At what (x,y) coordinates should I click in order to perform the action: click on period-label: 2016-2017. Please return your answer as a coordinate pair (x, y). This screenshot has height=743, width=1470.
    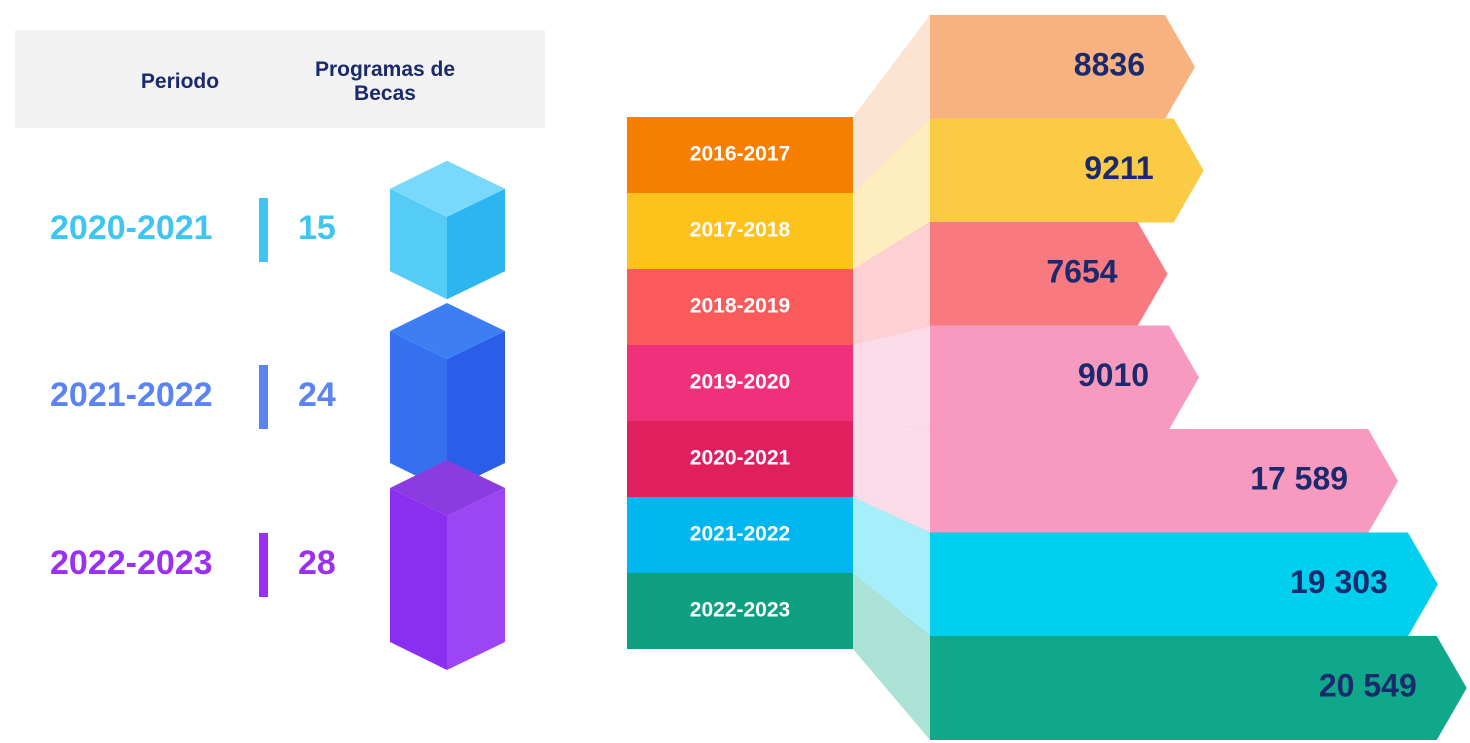
    Looking at the image, I should click on (740, 154).